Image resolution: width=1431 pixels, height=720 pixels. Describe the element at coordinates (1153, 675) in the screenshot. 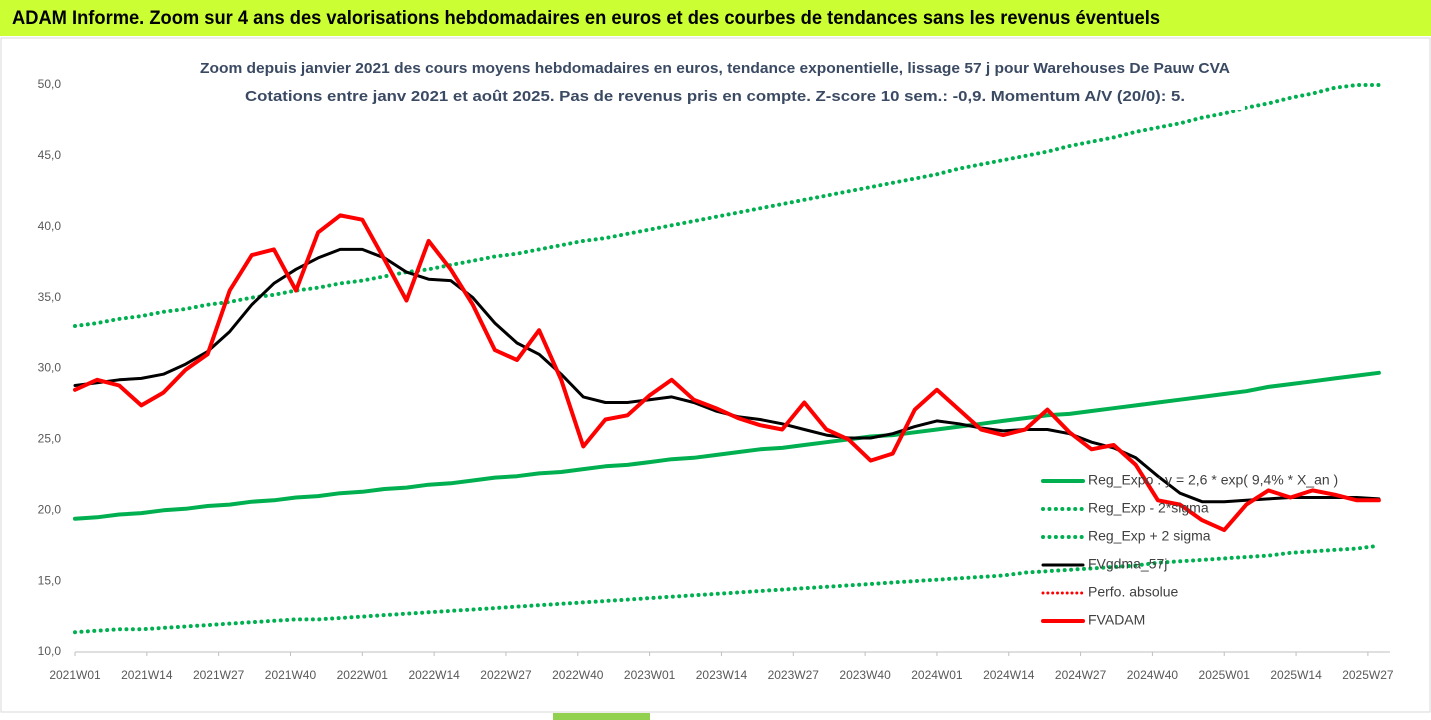

I see `x-tick-label: 2024W40` at that location.